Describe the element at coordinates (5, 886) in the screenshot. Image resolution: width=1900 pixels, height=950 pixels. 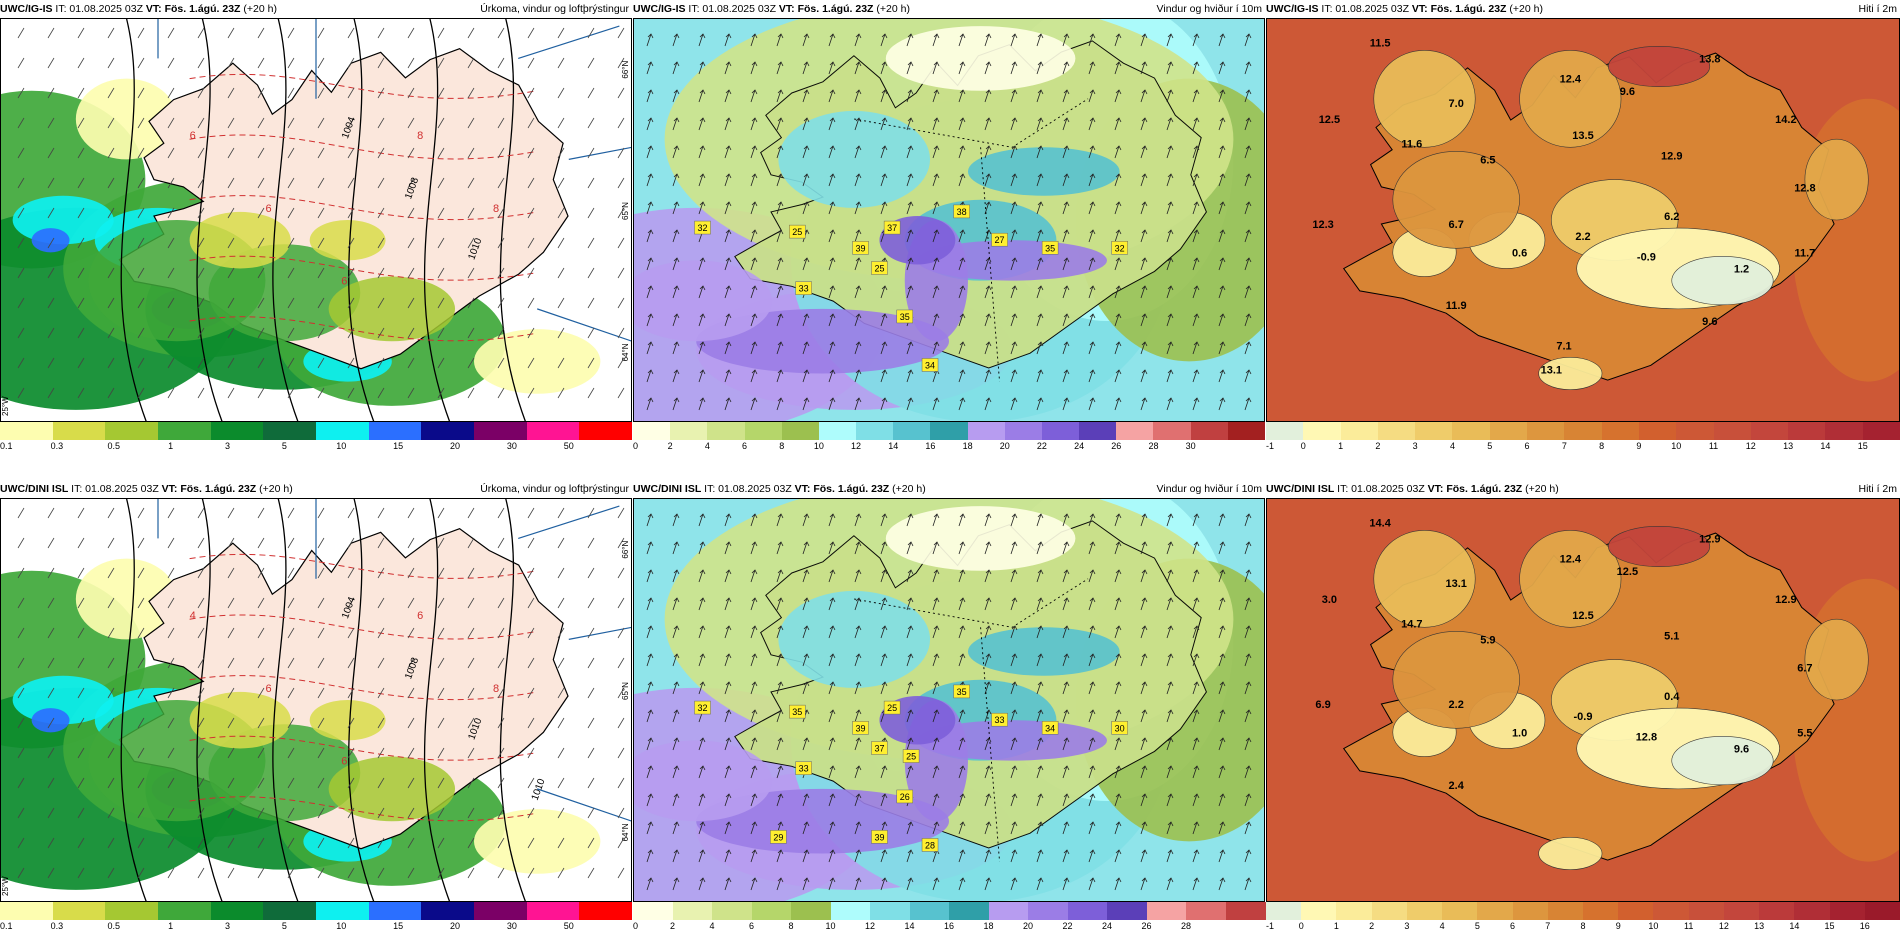
I see `longitude-label: 25°W` at that location.